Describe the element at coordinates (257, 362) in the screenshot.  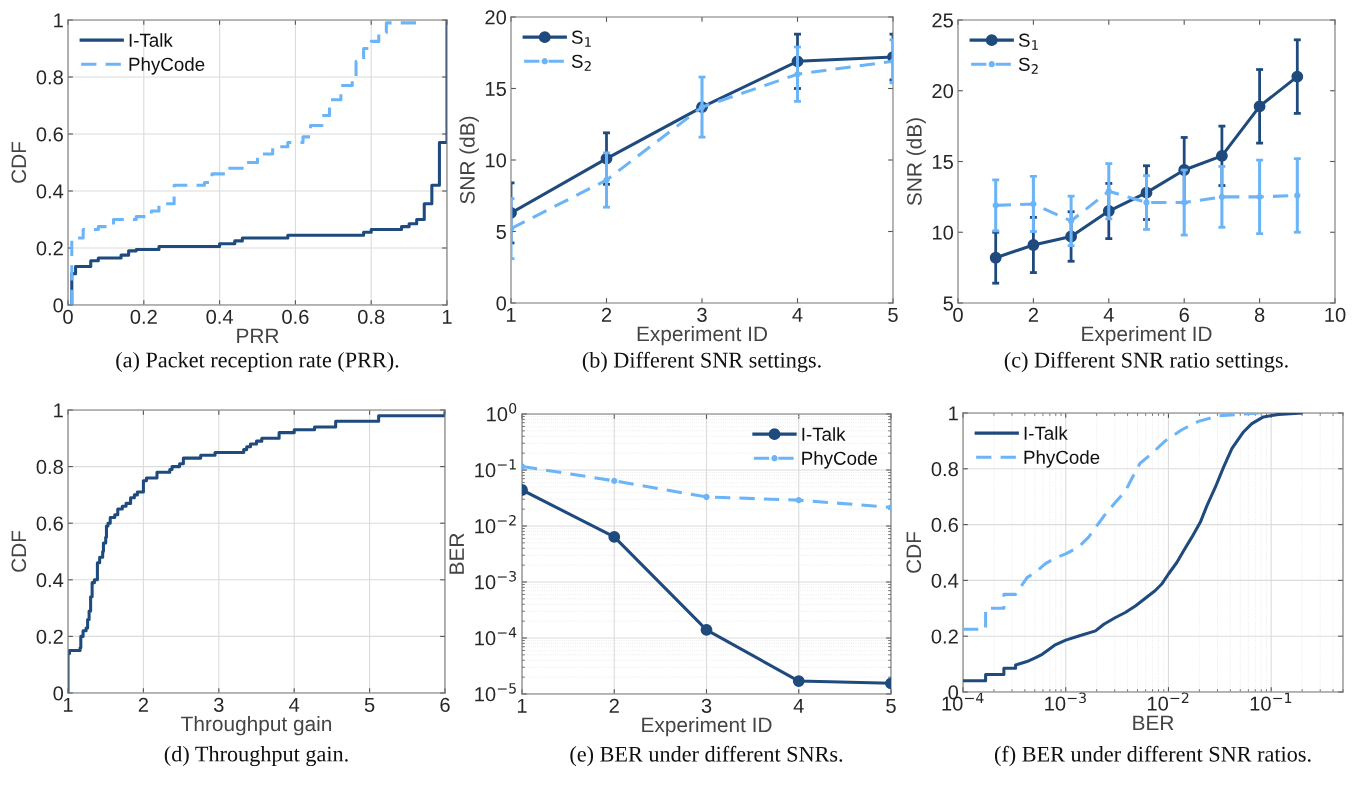
I see `text: (a) Packet reception rate (PRR).` at that location.